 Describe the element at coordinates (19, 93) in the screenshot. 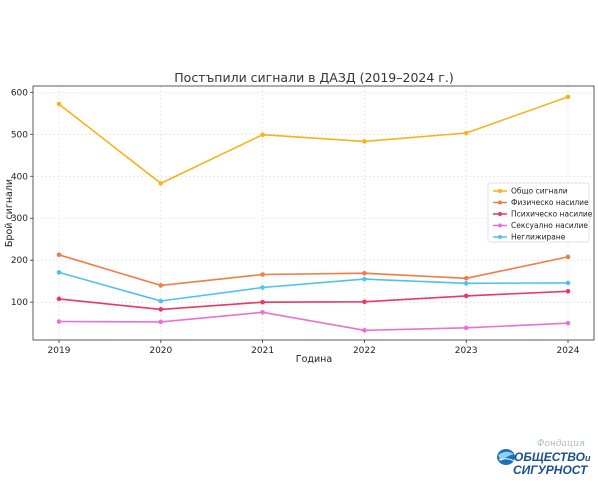

I see `y-tick-label: 600` at that location.